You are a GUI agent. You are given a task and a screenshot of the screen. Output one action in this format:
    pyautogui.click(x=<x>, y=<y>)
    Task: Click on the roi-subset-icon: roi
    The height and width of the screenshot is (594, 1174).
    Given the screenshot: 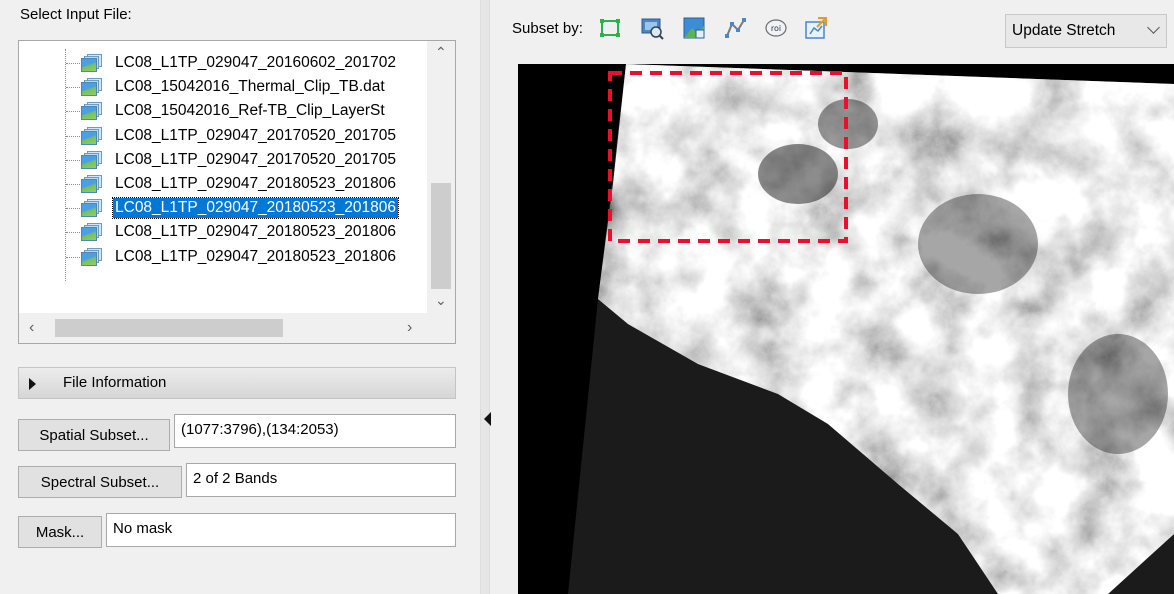 What is the action you would take?
    pyautogui.click(x=776, y=28)
    